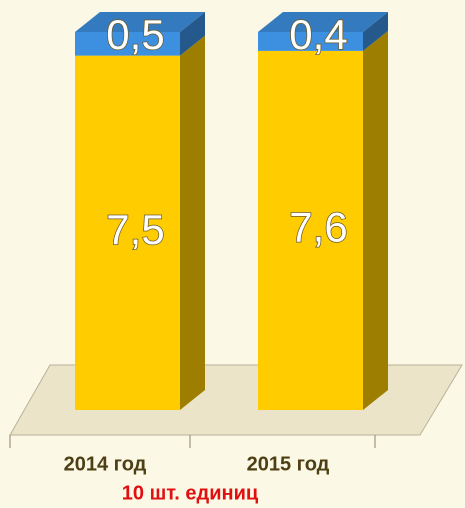 This screenshot has width=465, height=508. I want to click on caption: 10 шт. единиц, so click(190, 493).